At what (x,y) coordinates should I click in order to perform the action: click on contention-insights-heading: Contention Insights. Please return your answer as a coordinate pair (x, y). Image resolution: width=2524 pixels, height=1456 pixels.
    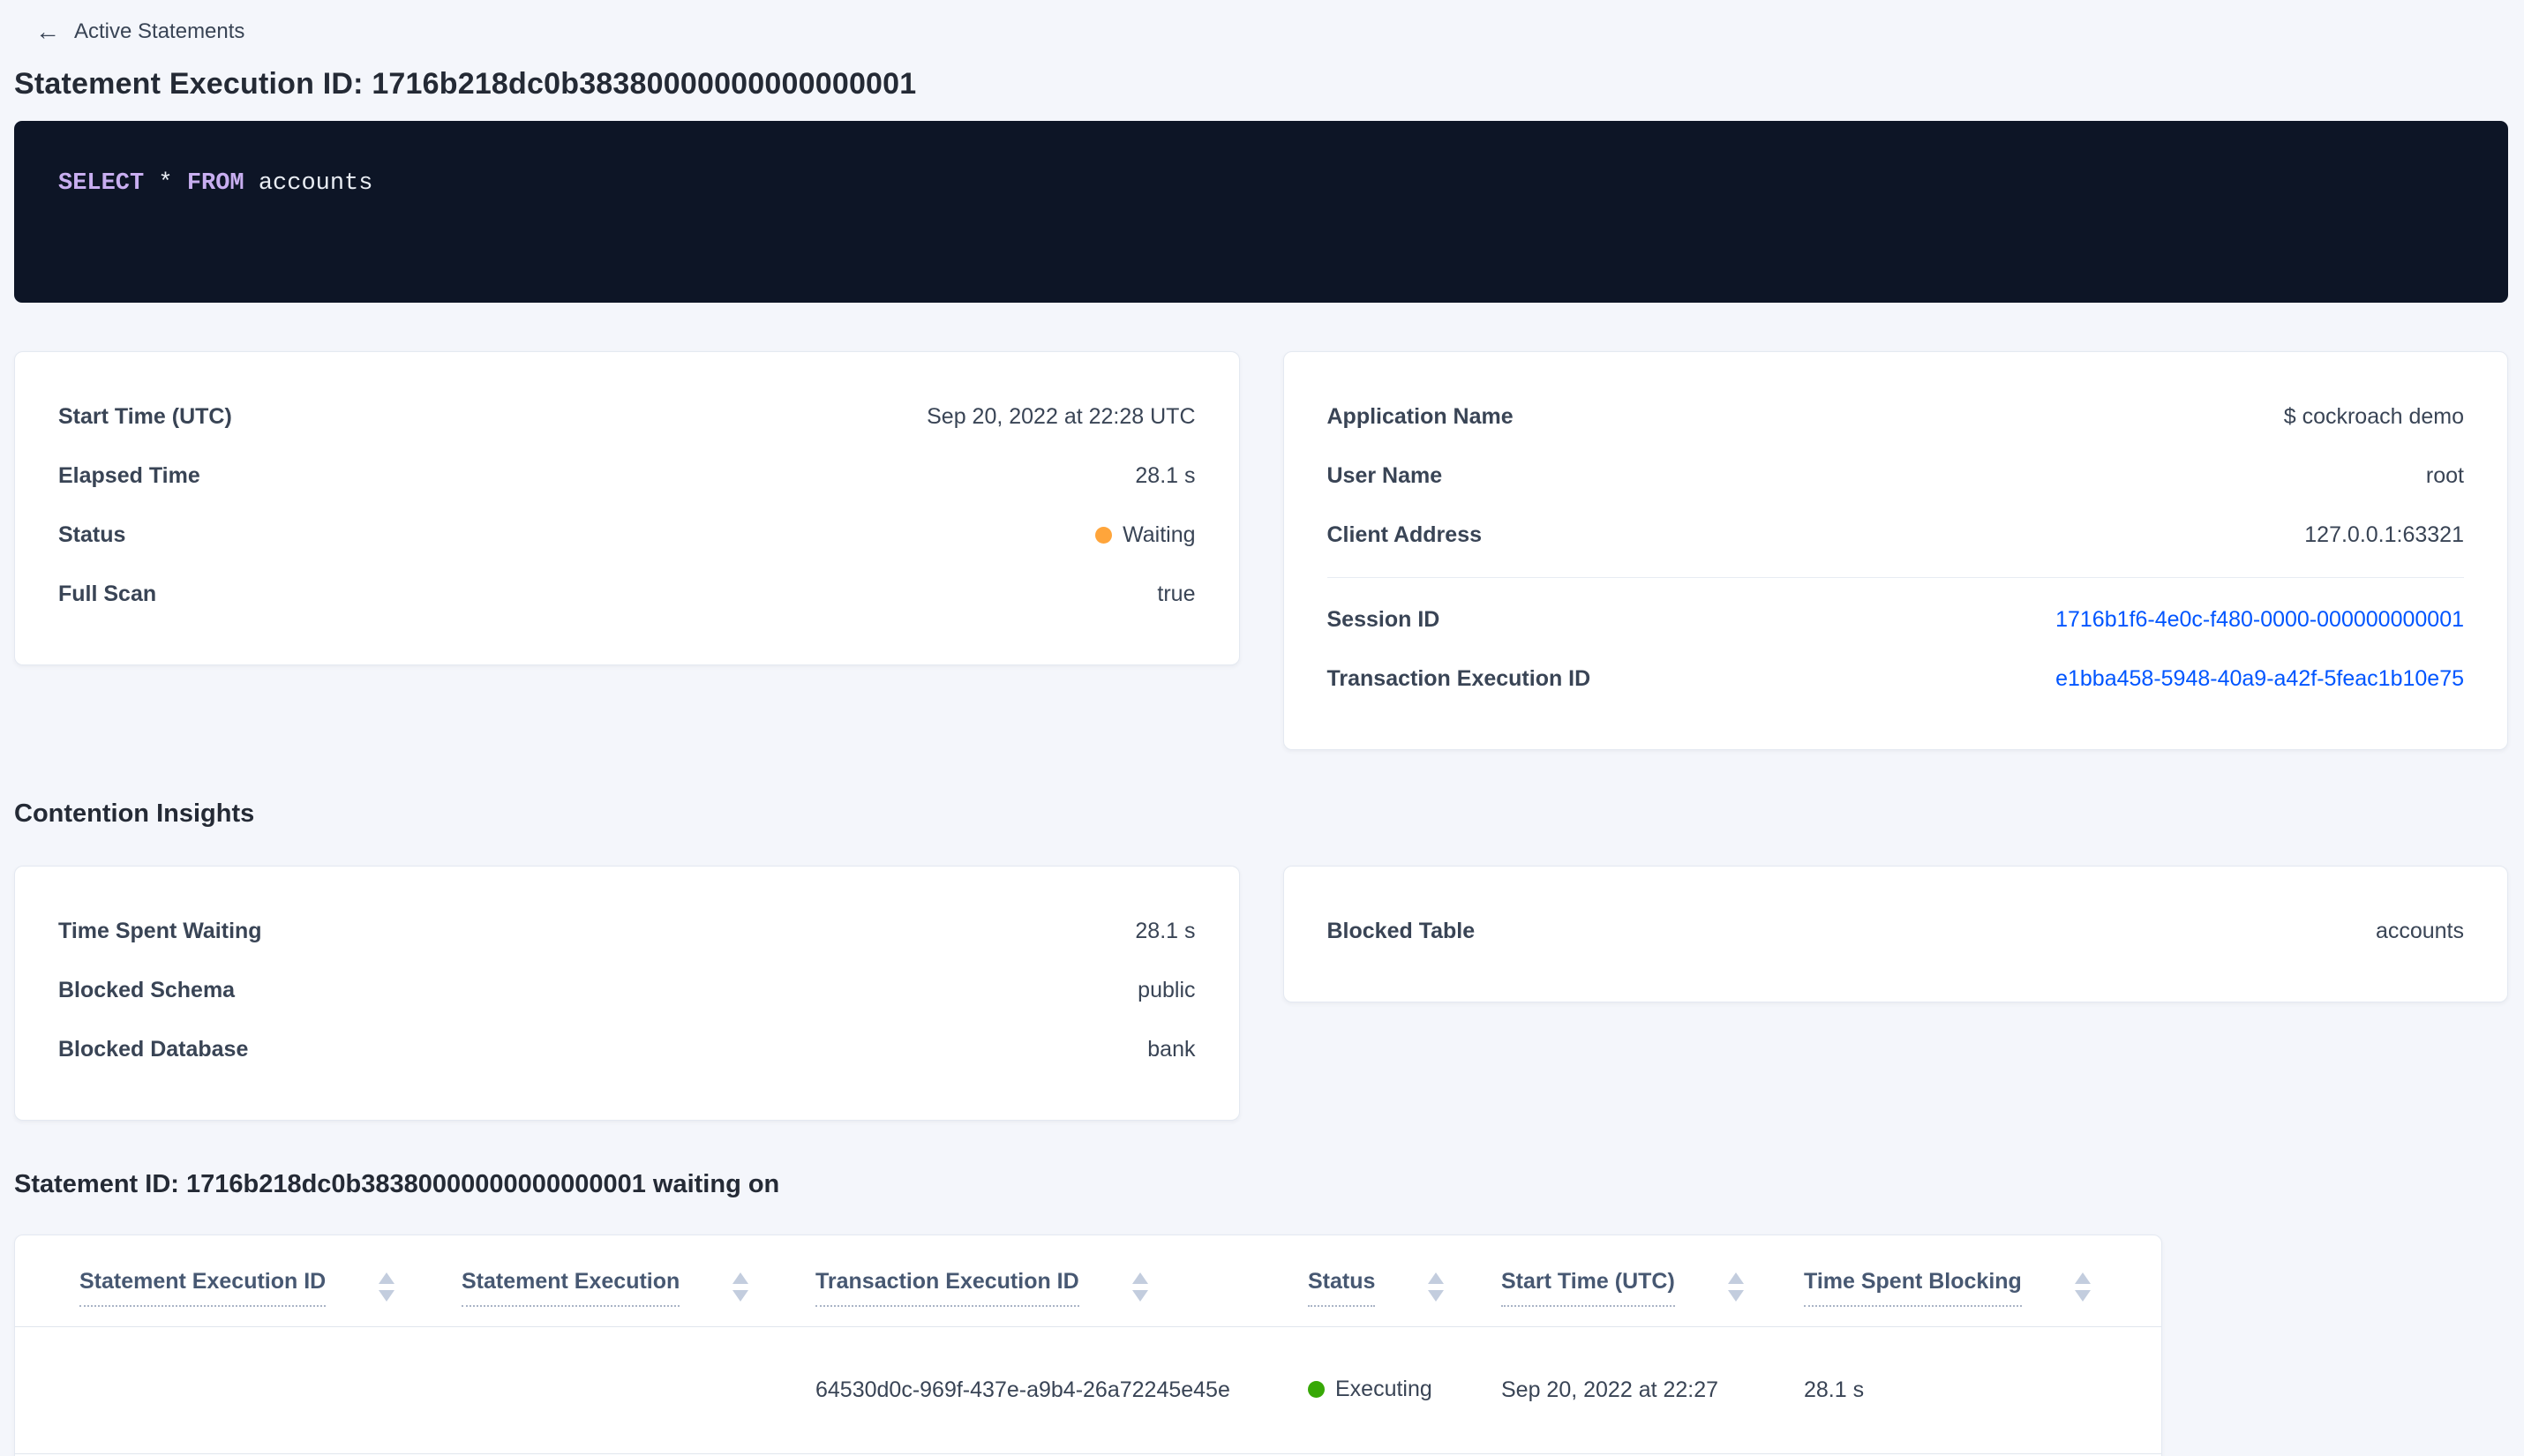
    Looking at the image, I should click on (134, 813).